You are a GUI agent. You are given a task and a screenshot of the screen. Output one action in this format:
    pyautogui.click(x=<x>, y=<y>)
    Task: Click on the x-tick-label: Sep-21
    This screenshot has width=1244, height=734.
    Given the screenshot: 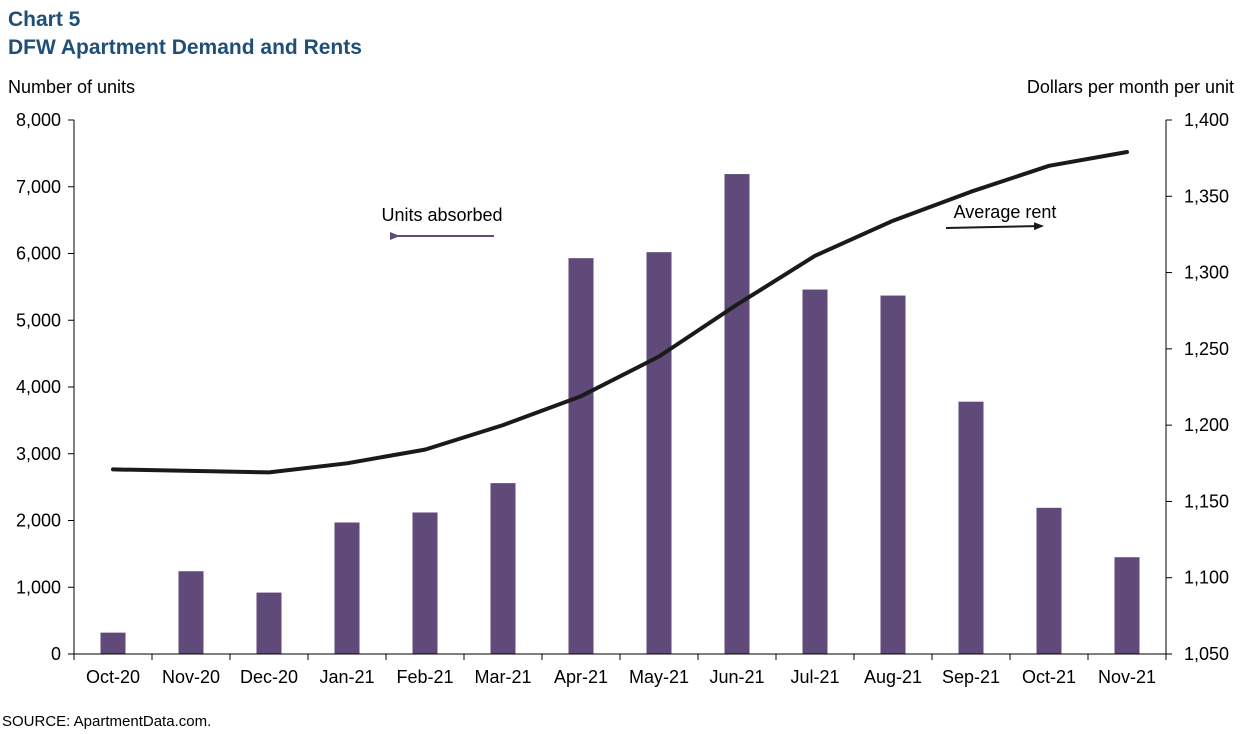 What is the action you would take?
    pyautogui.click(x=971, y=677)
    